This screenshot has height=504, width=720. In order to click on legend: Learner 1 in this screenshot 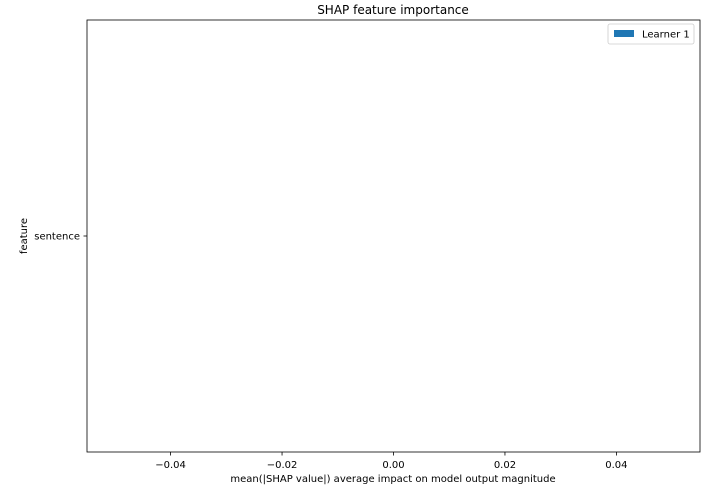, I will do `click(651, 34)`.